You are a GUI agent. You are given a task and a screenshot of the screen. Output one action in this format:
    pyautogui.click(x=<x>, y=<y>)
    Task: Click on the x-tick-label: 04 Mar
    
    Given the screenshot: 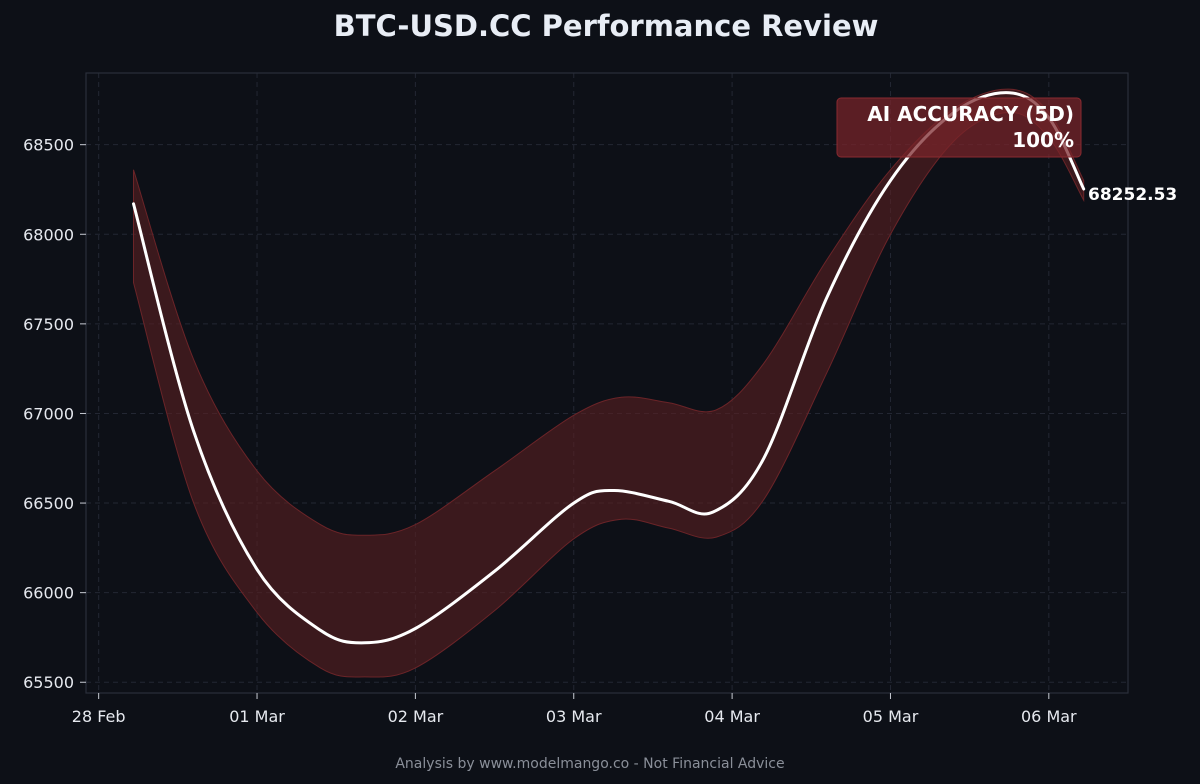 What is the action you would take?
    pyautogui.click(x=732, y=716)
    